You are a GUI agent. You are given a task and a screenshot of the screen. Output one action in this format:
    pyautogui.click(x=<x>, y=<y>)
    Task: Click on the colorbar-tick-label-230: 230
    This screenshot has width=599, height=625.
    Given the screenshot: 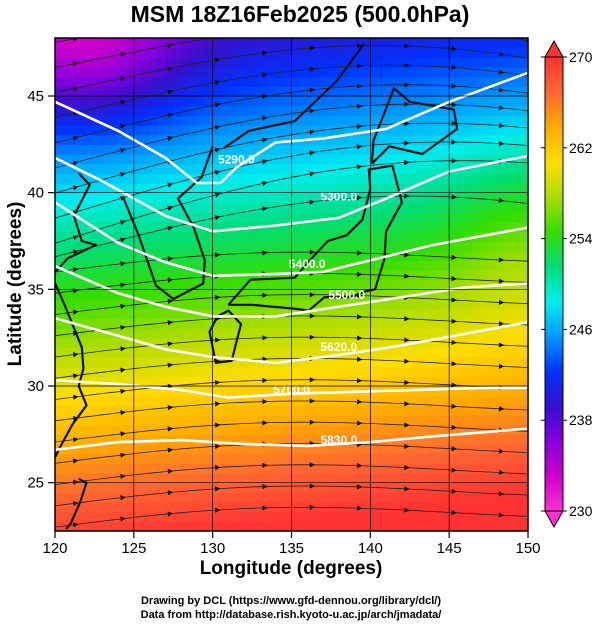 What is the action you would take?
    pyautogui.click(x=581, y=511)
    